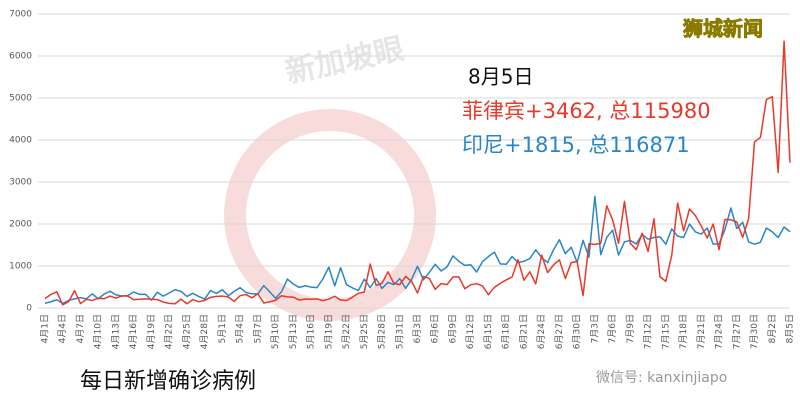 The height and width of the screenshot is (410, 800). Describe the element at coordinates (20, 267) in the screenshot. I see `y-tick-label: 1000` at that location.